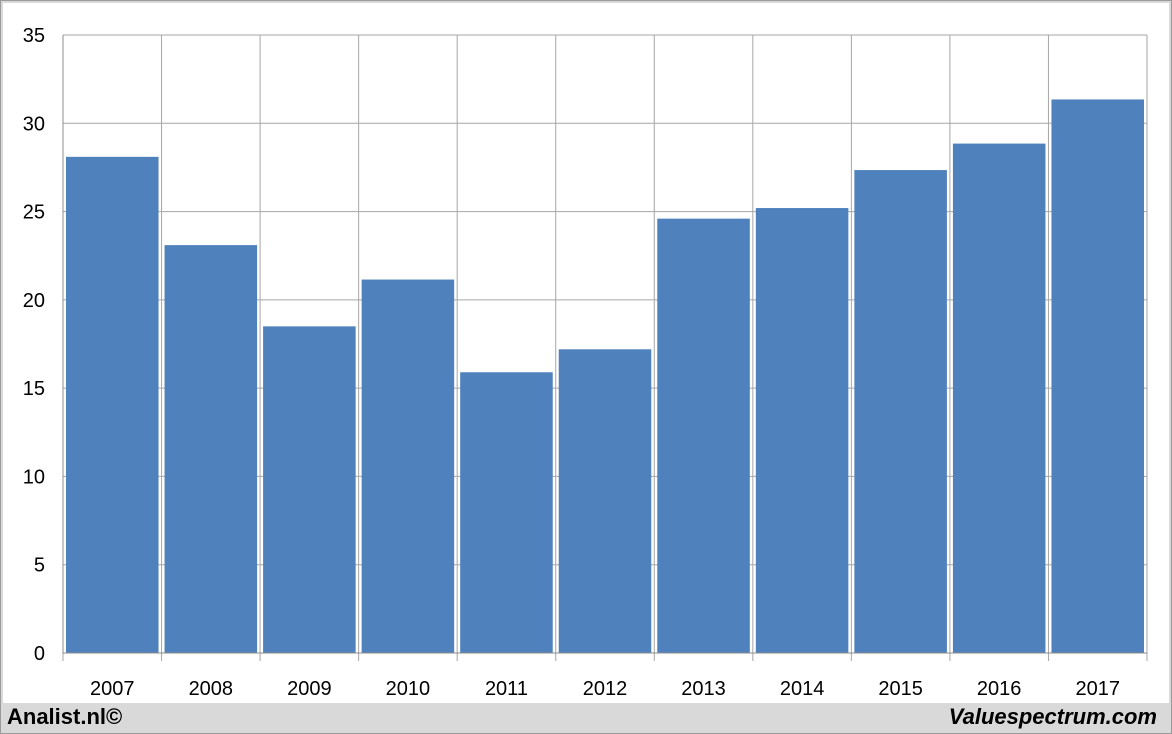 This screenshot has width=1172, height=734. Describe the element at coordinates (34, 477) in the screenshot. I see `y-tick-label-10: 10` at that location.